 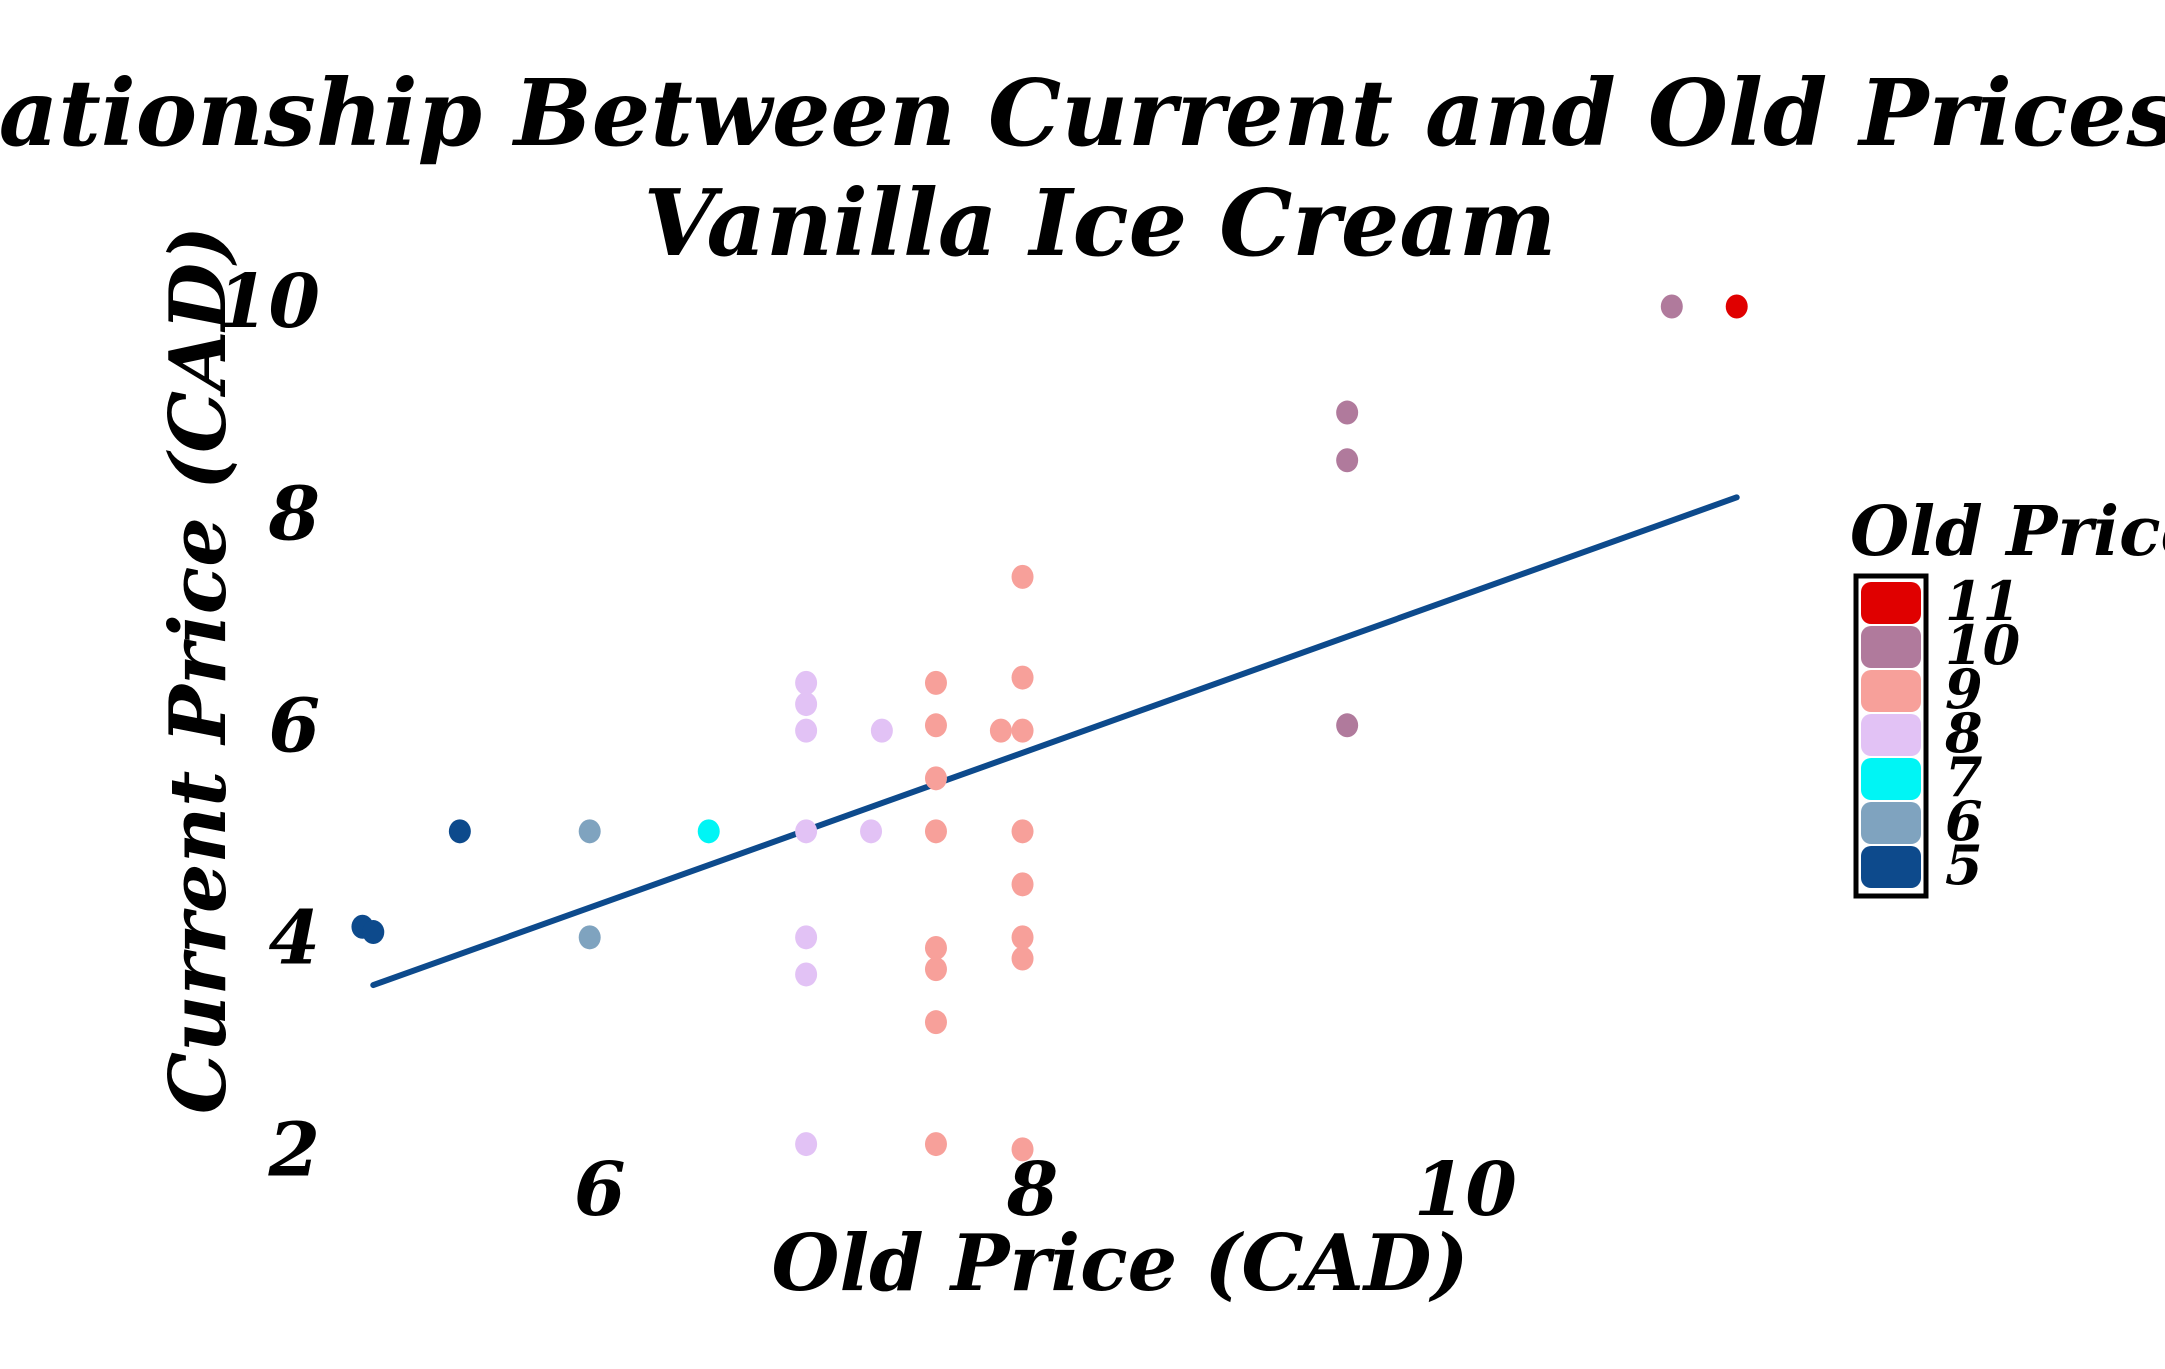 What do you see at coordinates (294, 514) in the screenshot?
I see `y-tick-label: 8` at bounding box center [294, 514].